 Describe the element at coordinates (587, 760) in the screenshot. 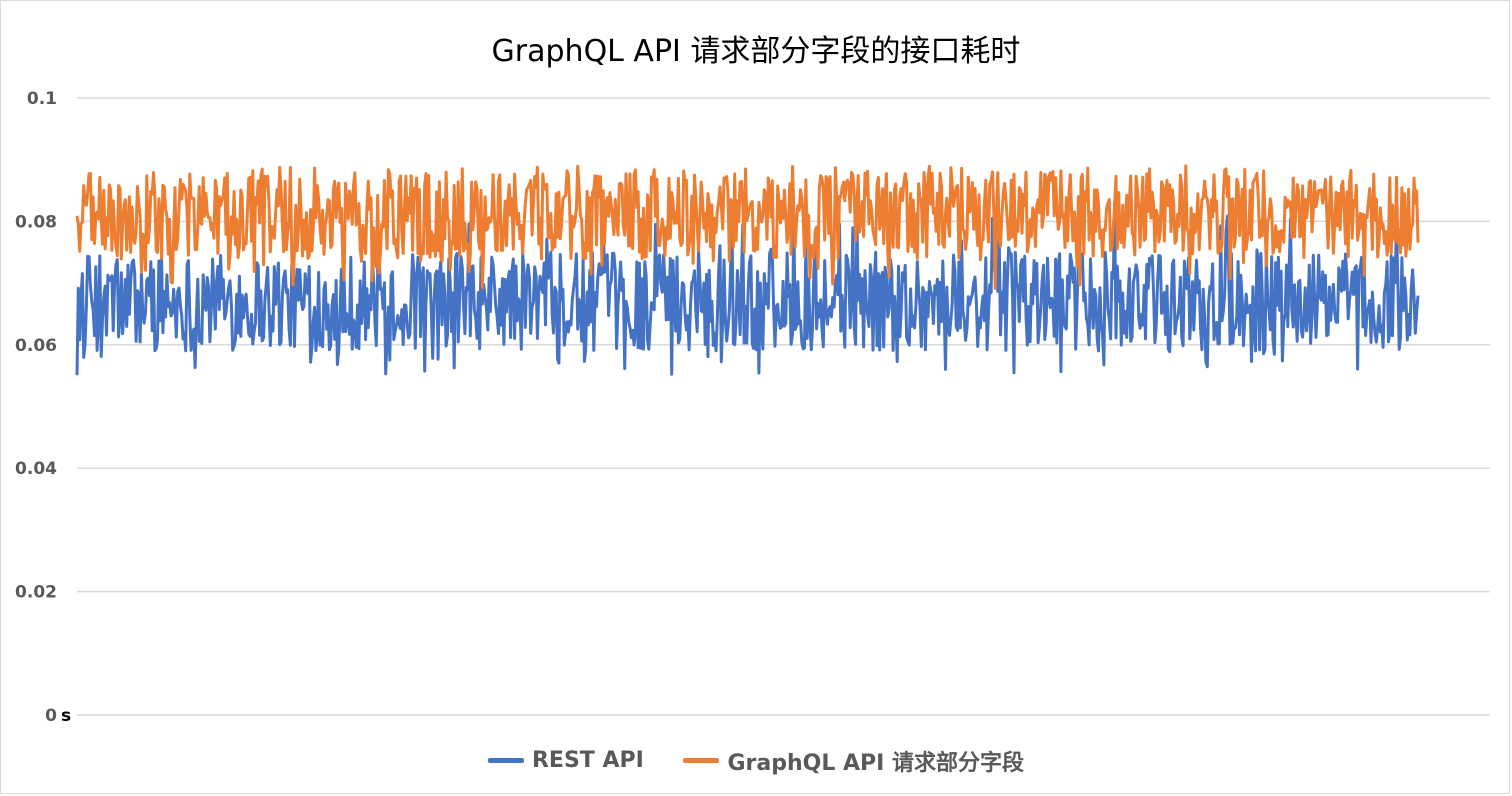

I see `legend-label-rest: REST API` at that location.